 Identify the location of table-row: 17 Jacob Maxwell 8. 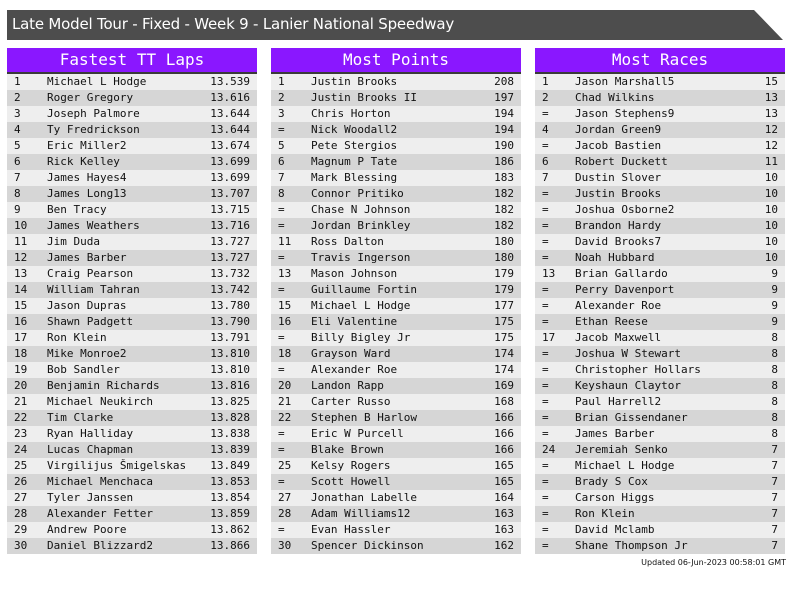
(660, 338).